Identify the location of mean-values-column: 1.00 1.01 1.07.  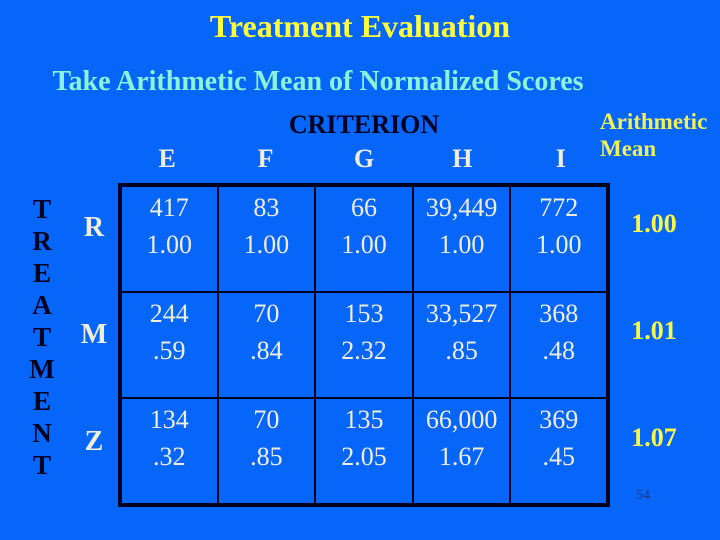
(654, 343).